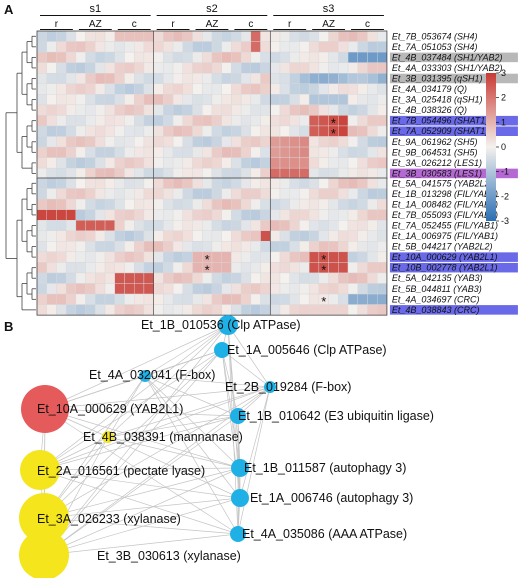 The image size is (520, 578). I want to click on tissue-label-r: r, so click(173, 24).